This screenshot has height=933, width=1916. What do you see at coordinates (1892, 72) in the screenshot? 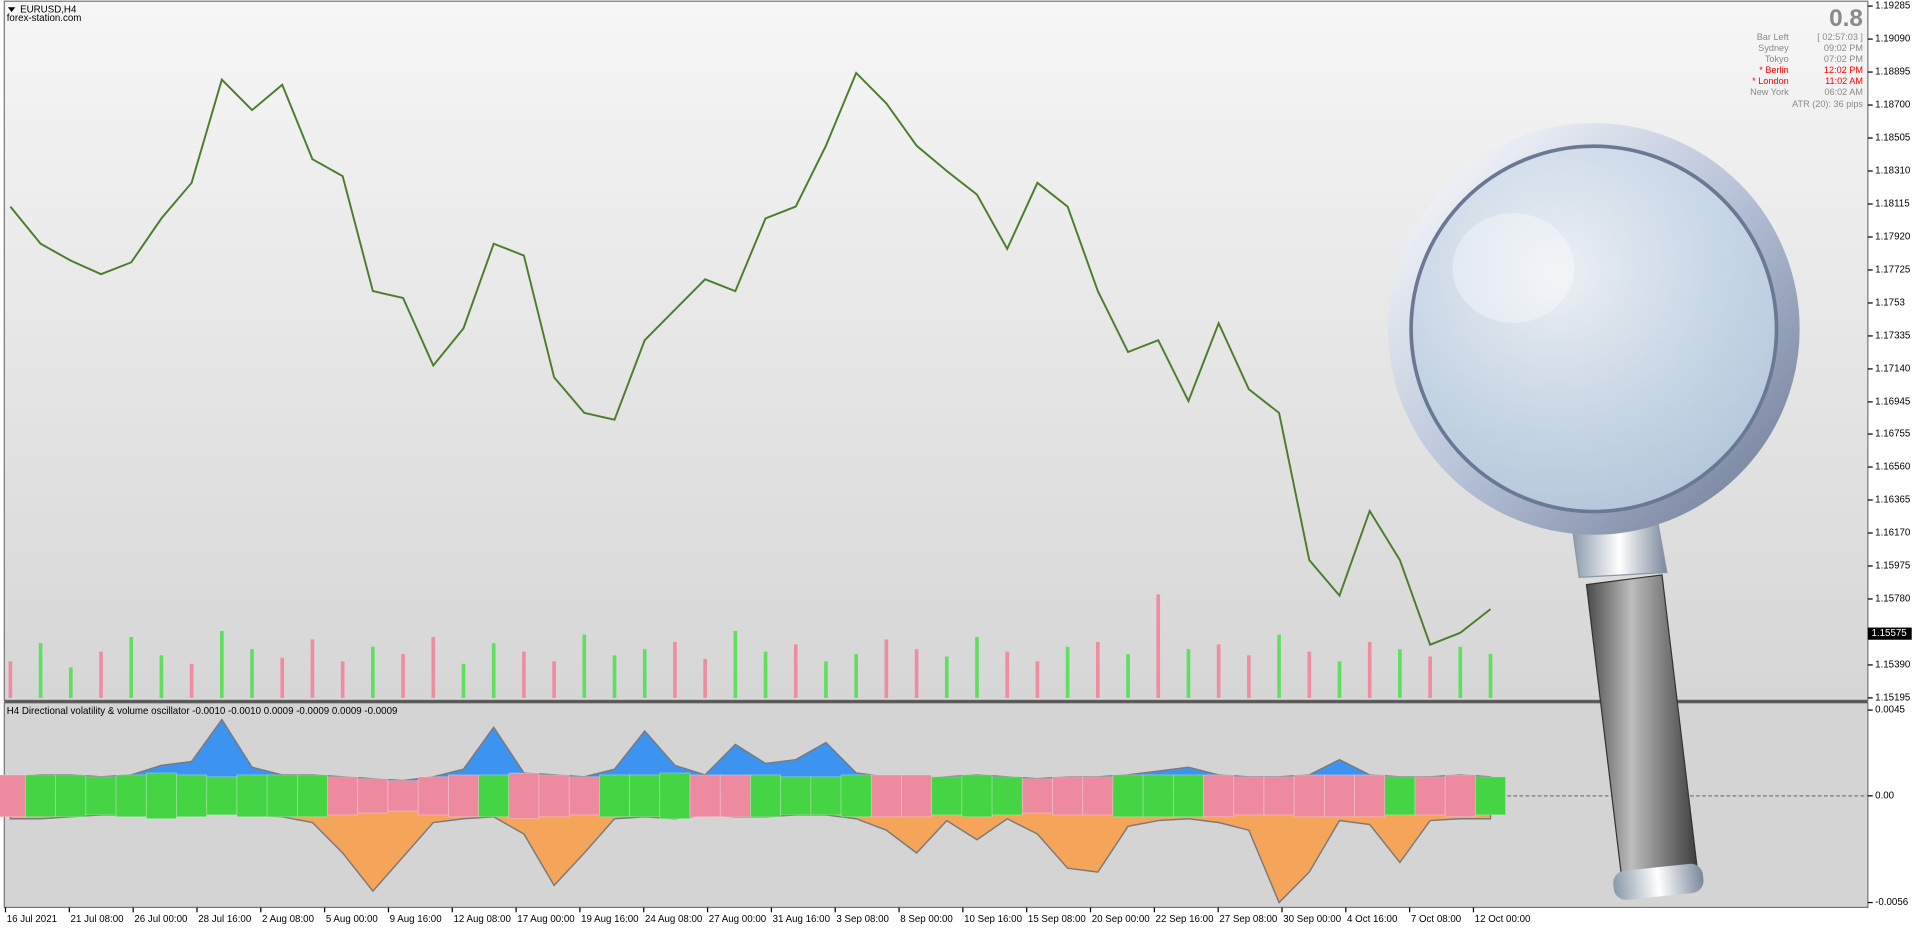
I see `y-tick-label: 1.18895` at bounding box center [1892, 72].